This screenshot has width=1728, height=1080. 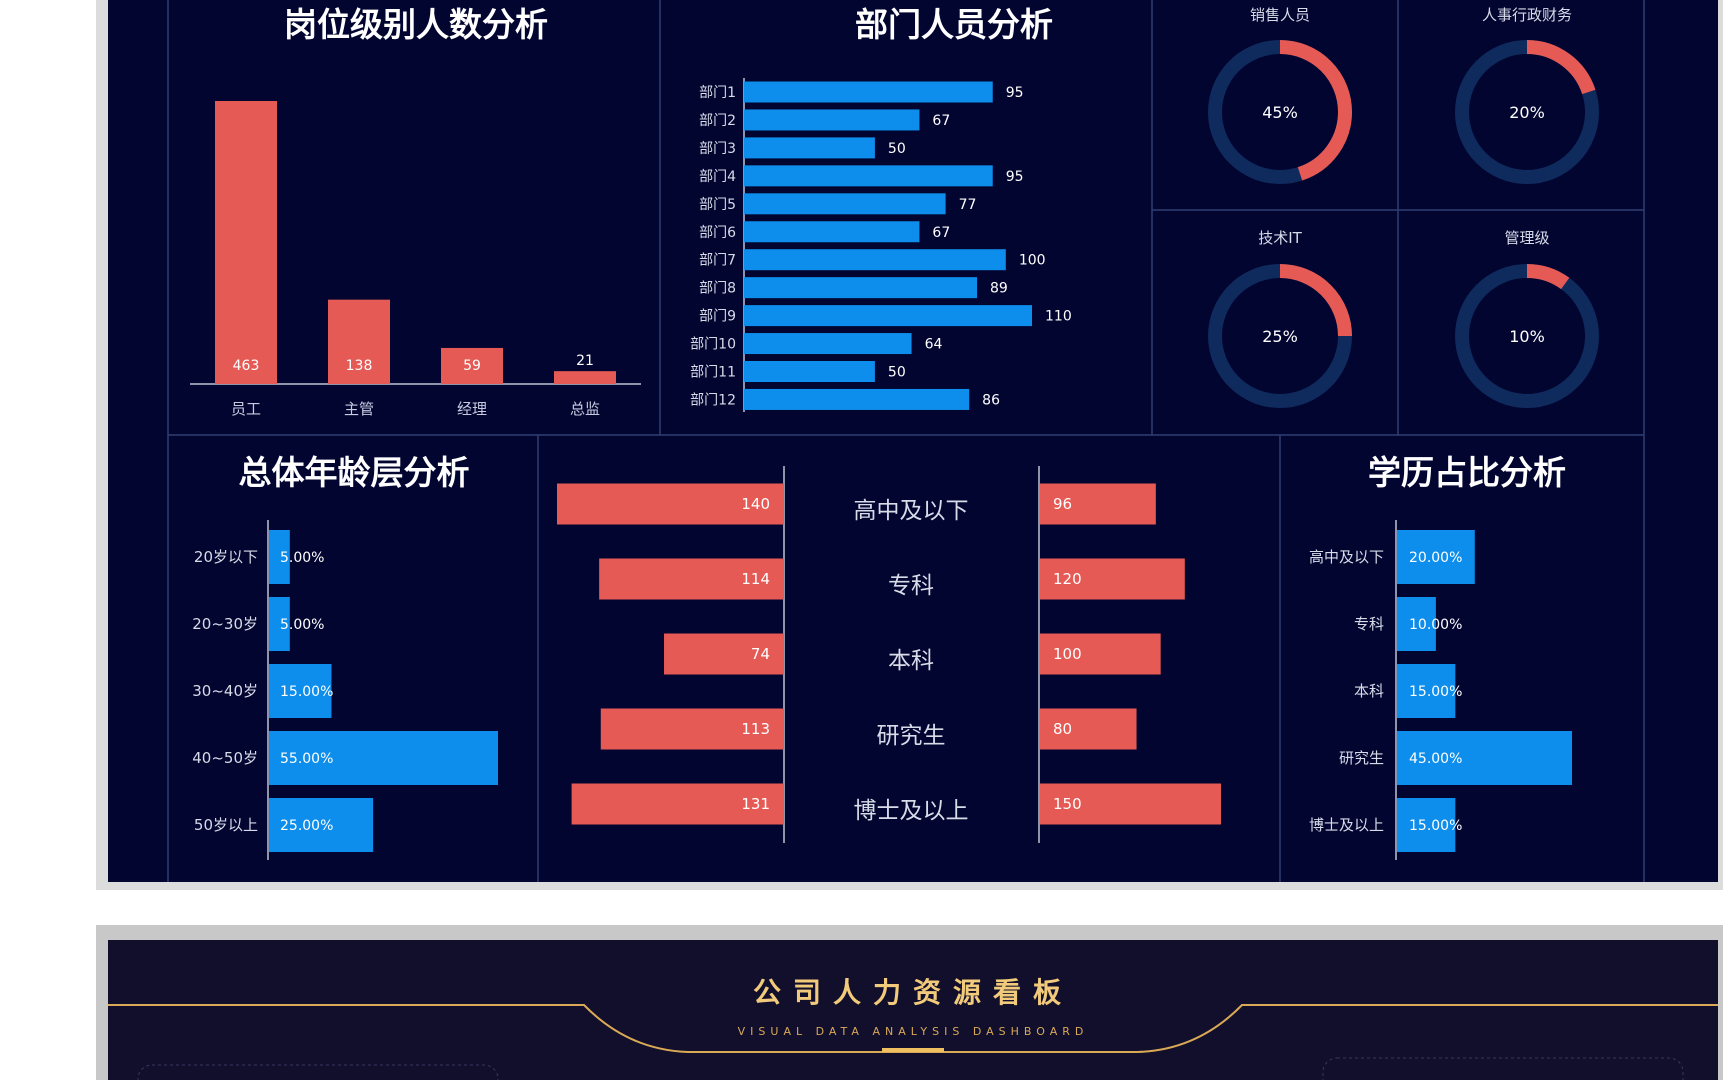 What do you see at coordinates (1062, 504) in the screenshot?
I see `education-compare-right-value: 96` at bounding box center [1062, 504].